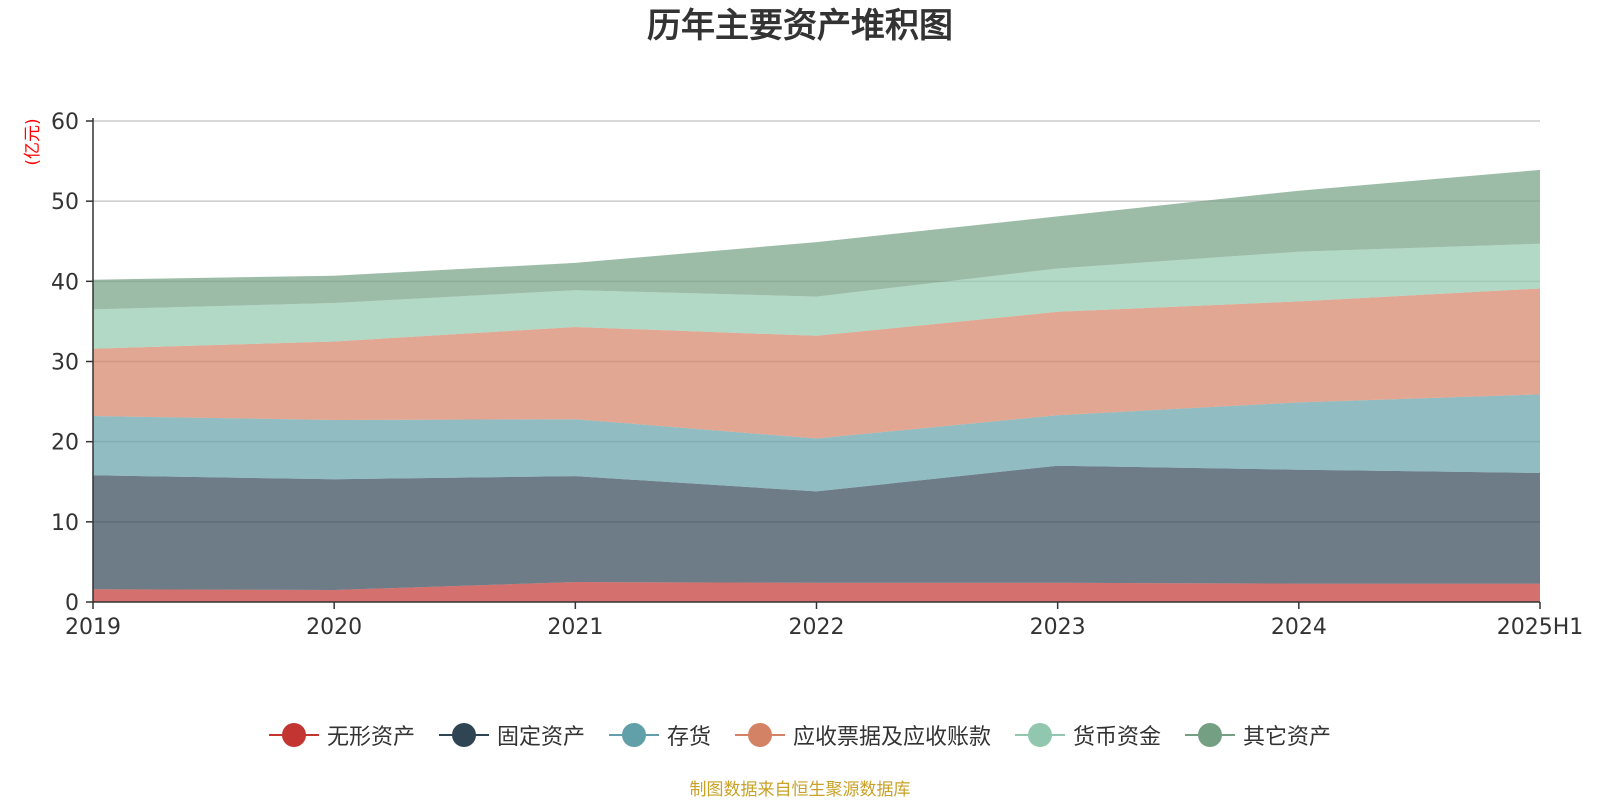 Image resolution: width=1600 pixels, height=800 pixels. I want to click on source-note: 制图数据来自恒生聚源数据库, so click(800, 790).